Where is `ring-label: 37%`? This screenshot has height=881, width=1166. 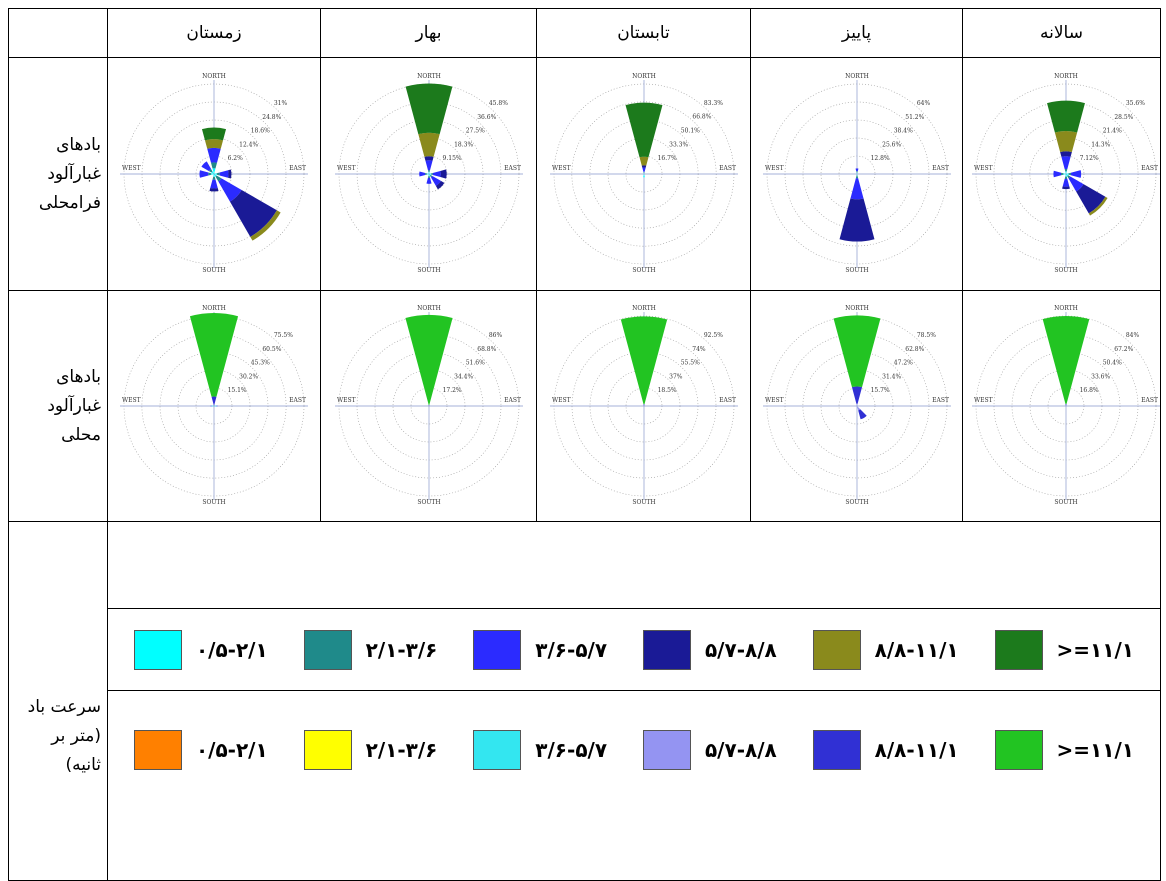 ring-label: 37% is located at coordinates (676, 376).